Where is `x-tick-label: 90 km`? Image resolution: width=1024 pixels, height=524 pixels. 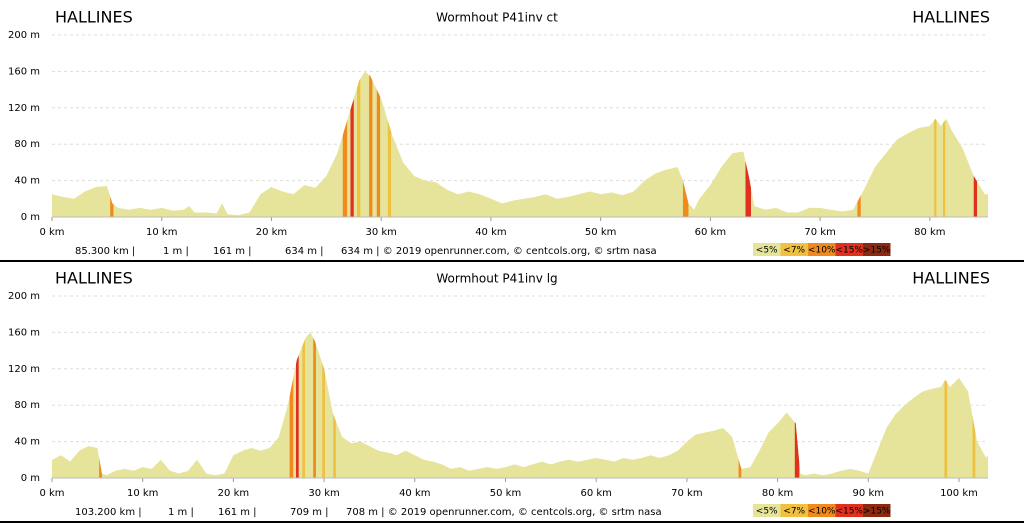
x-tick-label: 90 km is located at coordinates (868, 493).